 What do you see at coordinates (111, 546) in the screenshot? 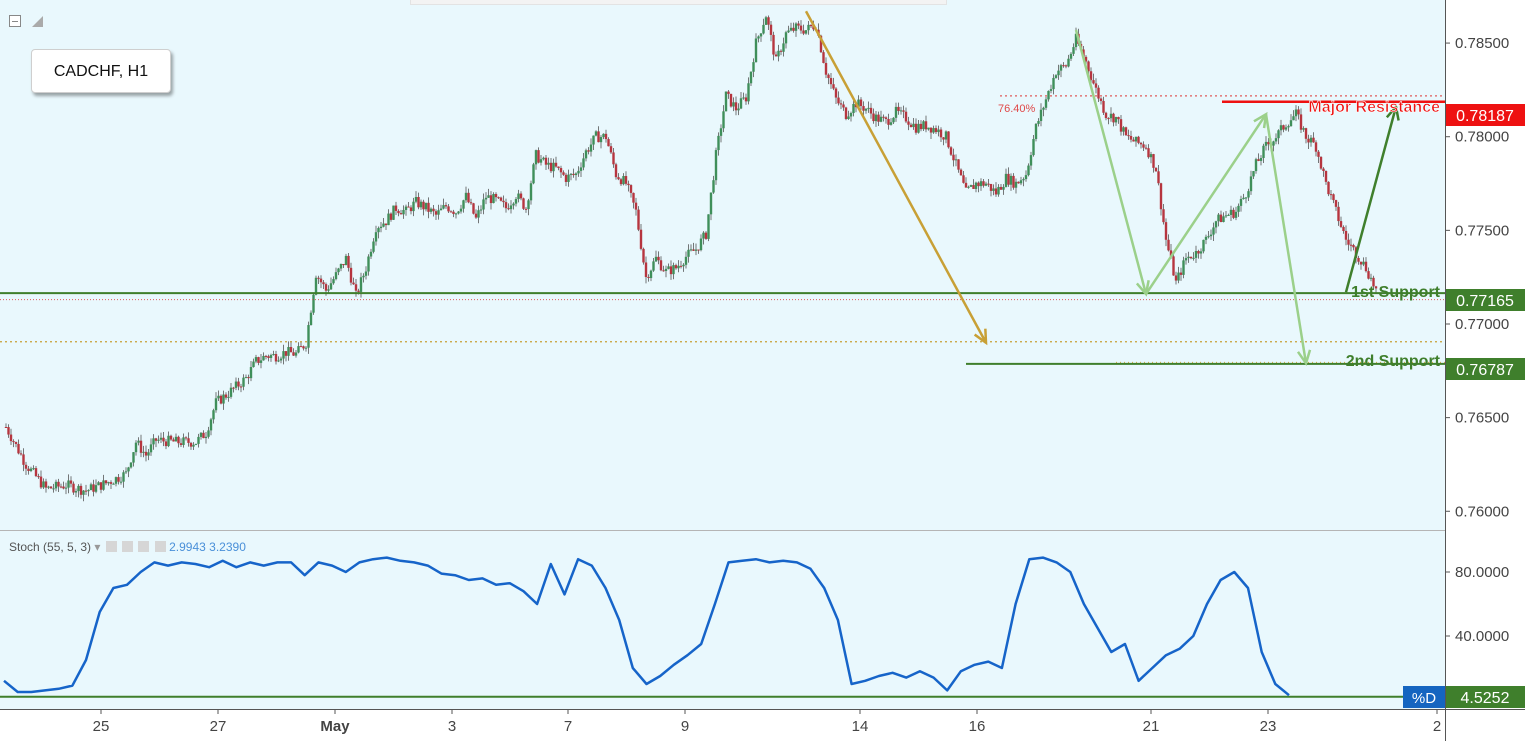
I see `stoch-visibility-icon` at bounding box center [111, 546].